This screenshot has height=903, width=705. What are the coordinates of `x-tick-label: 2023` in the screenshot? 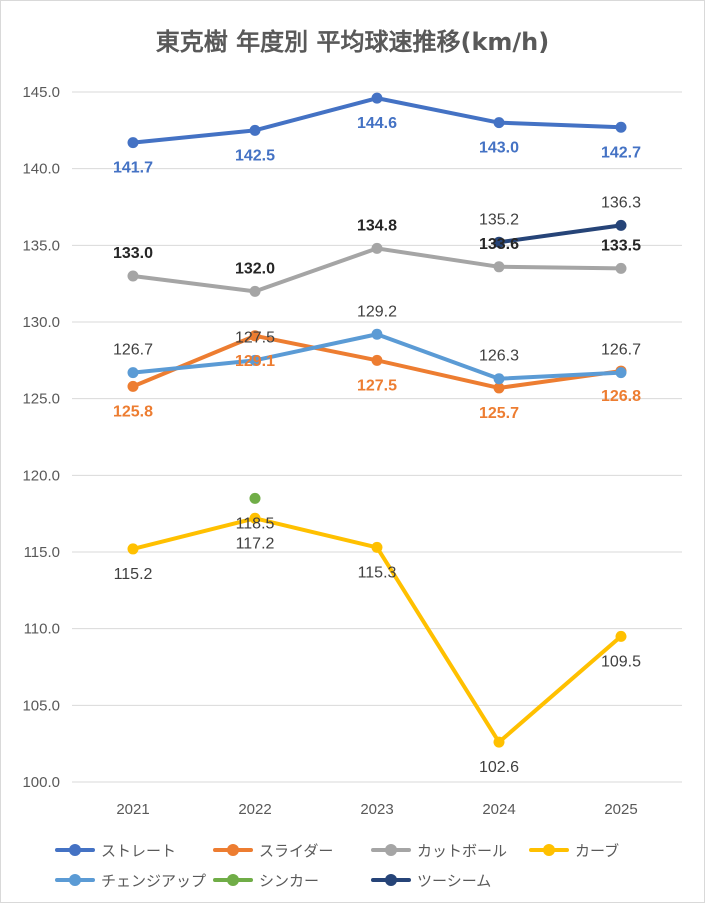 It's located at (376, 809).